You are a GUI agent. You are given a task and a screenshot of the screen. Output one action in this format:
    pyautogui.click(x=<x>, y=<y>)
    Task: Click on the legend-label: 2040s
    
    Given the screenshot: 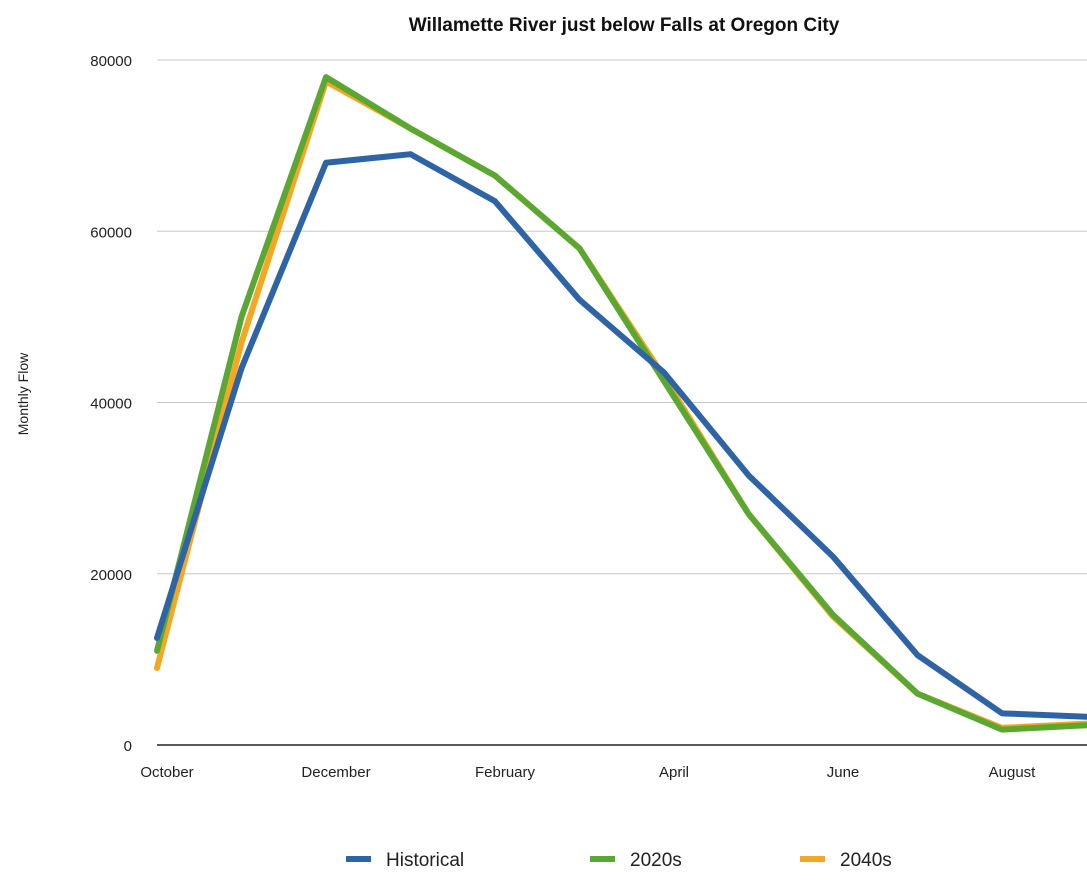 What is the action you would take?
    pyautogui.click(x=866, y=860)
    